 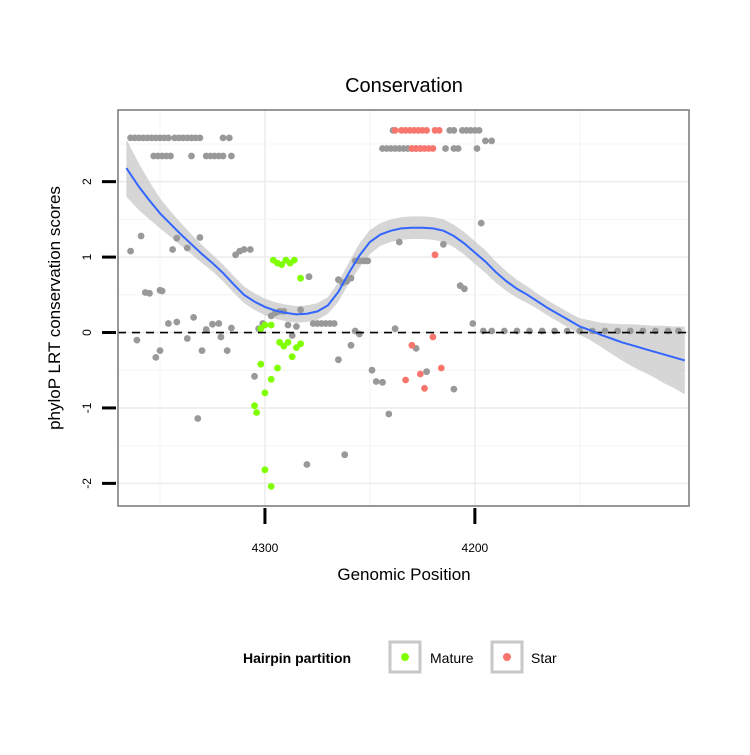 I want to click on y-tick-label: 2, so click(x=87, y=181).